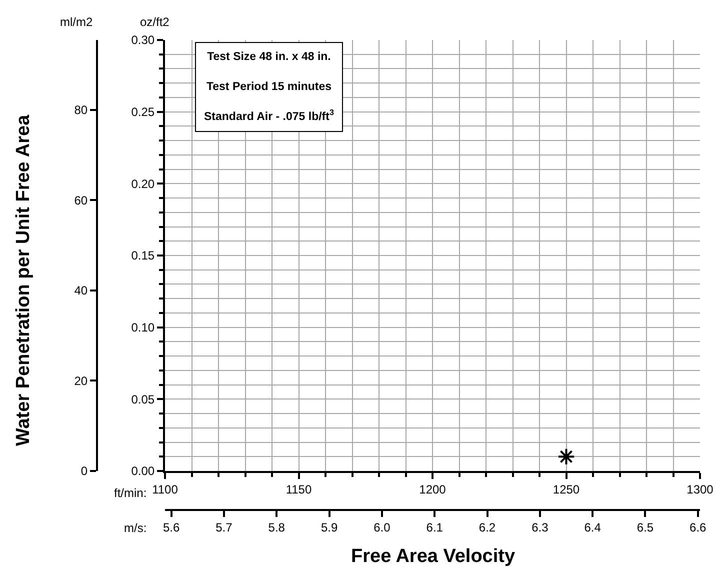 Image resolution: width=728 pixels, height=567 pixels. Describe the element at coordinates (224, 527) in the screenshot. I see `x2-tick-label: 5.7` at that location.